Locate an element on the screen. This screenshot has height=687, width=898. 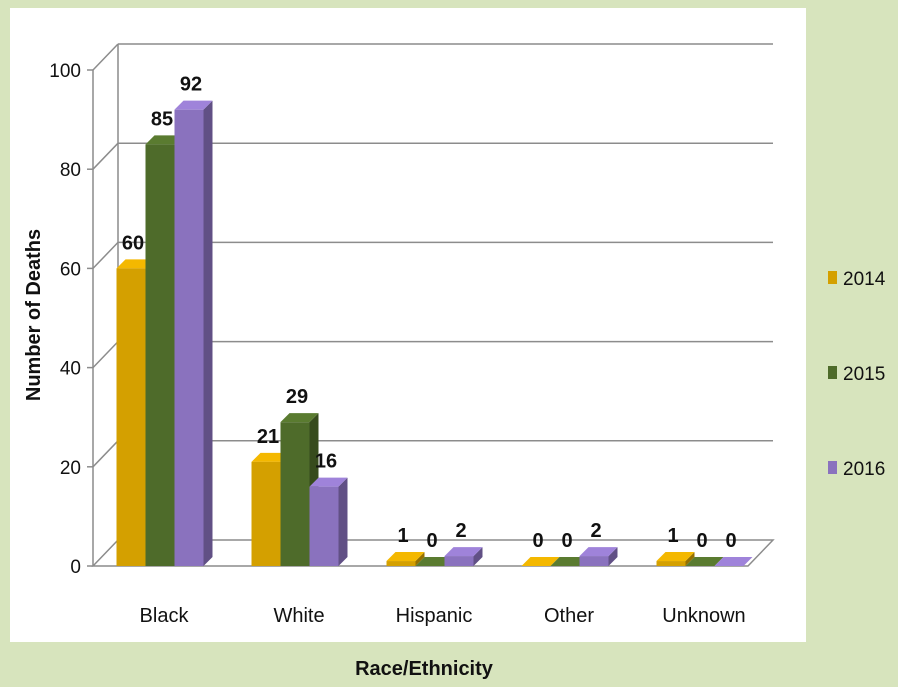
legend-item: 2016 is located at coordinates (856, 469).